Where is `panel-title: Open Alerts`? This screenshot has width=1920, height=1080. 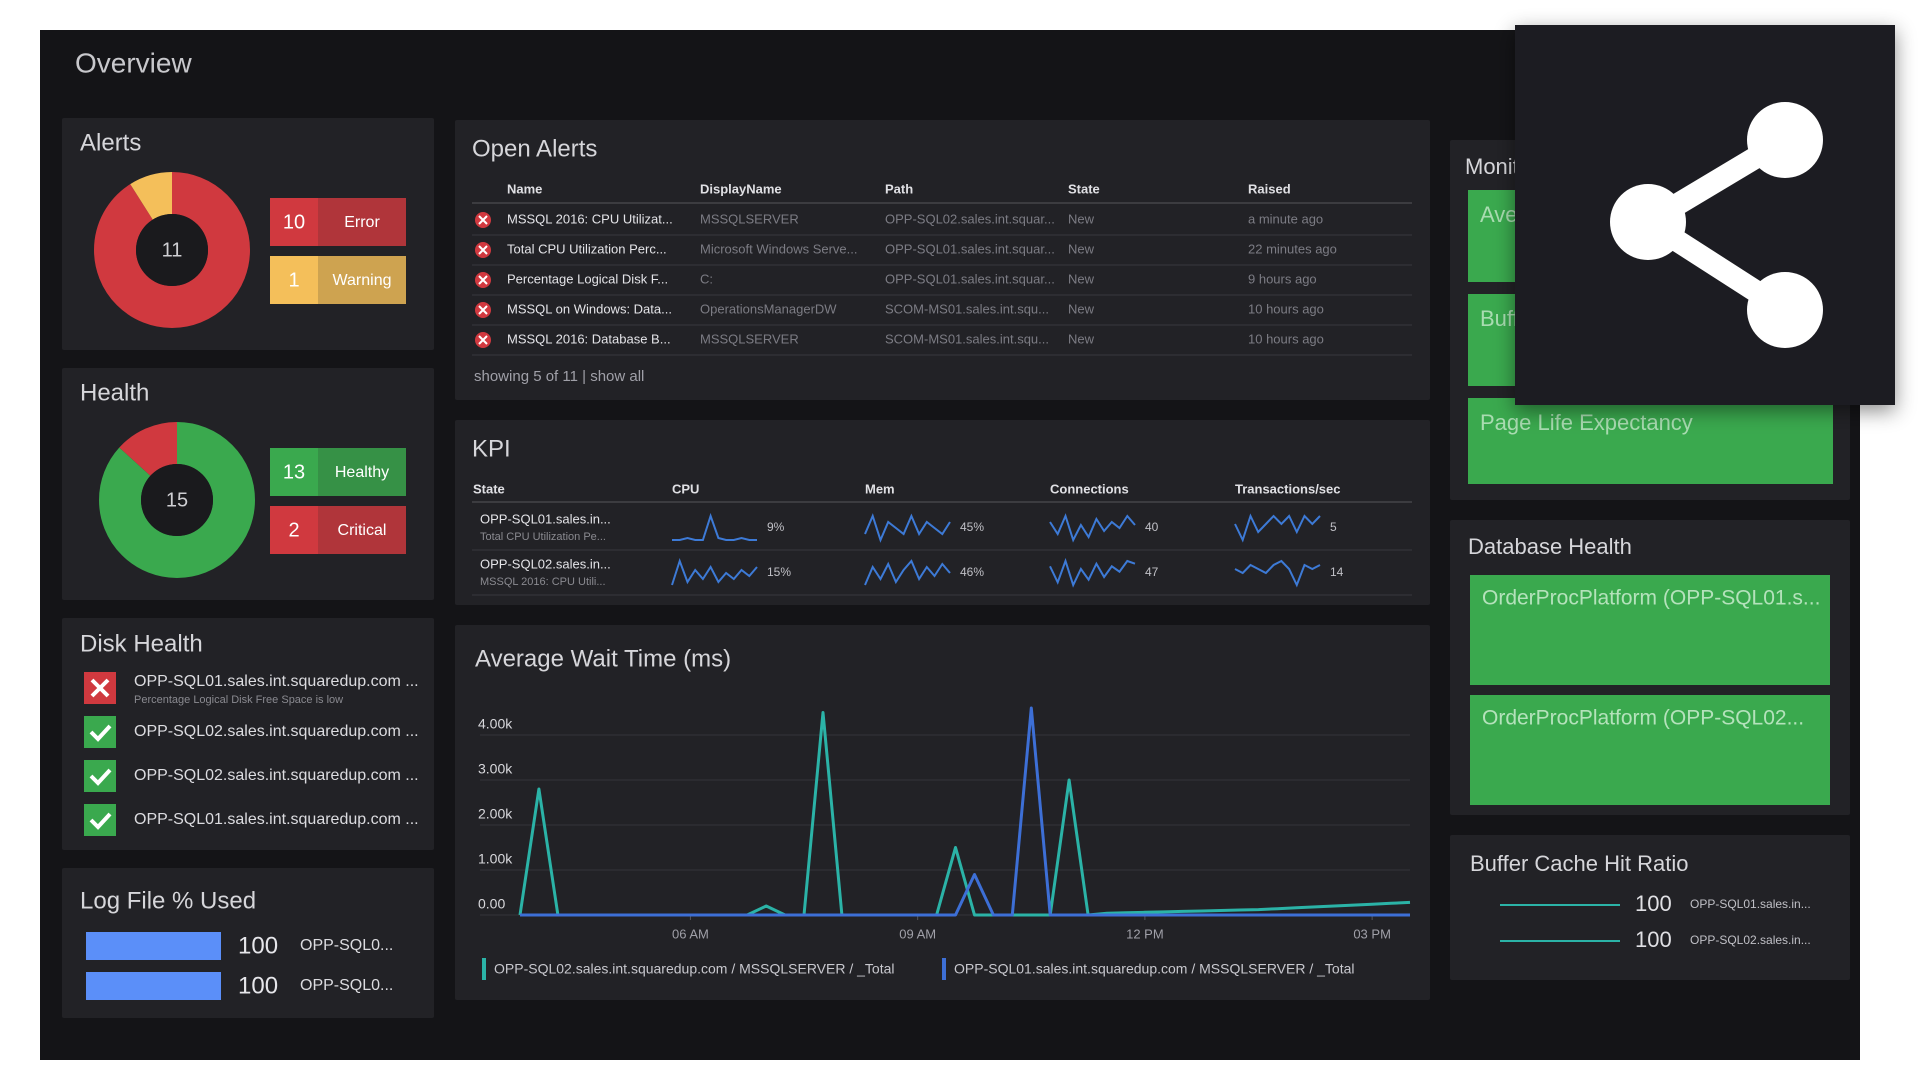 panel-title: Open Alerts is located at coordinates (534, 148).